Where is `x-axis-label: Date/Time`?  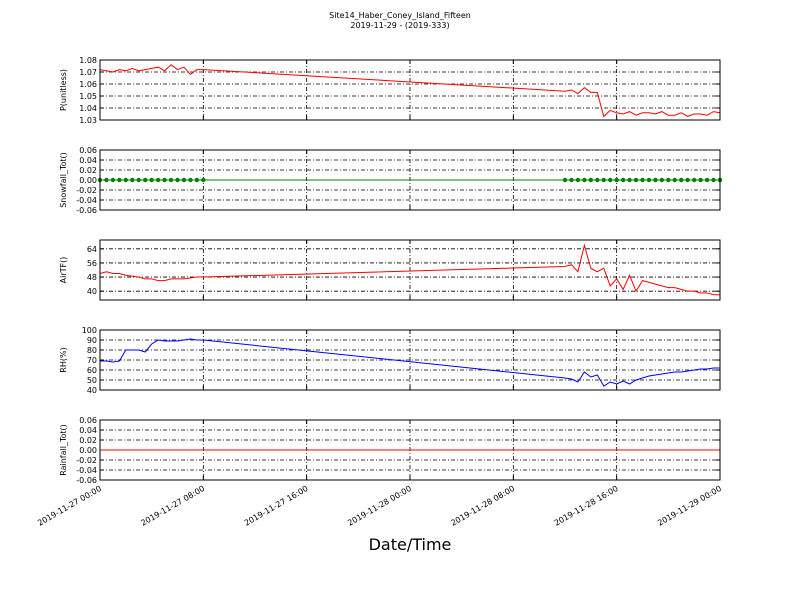 x-axis-label: Date/Time is located at coordinates (410, 544).